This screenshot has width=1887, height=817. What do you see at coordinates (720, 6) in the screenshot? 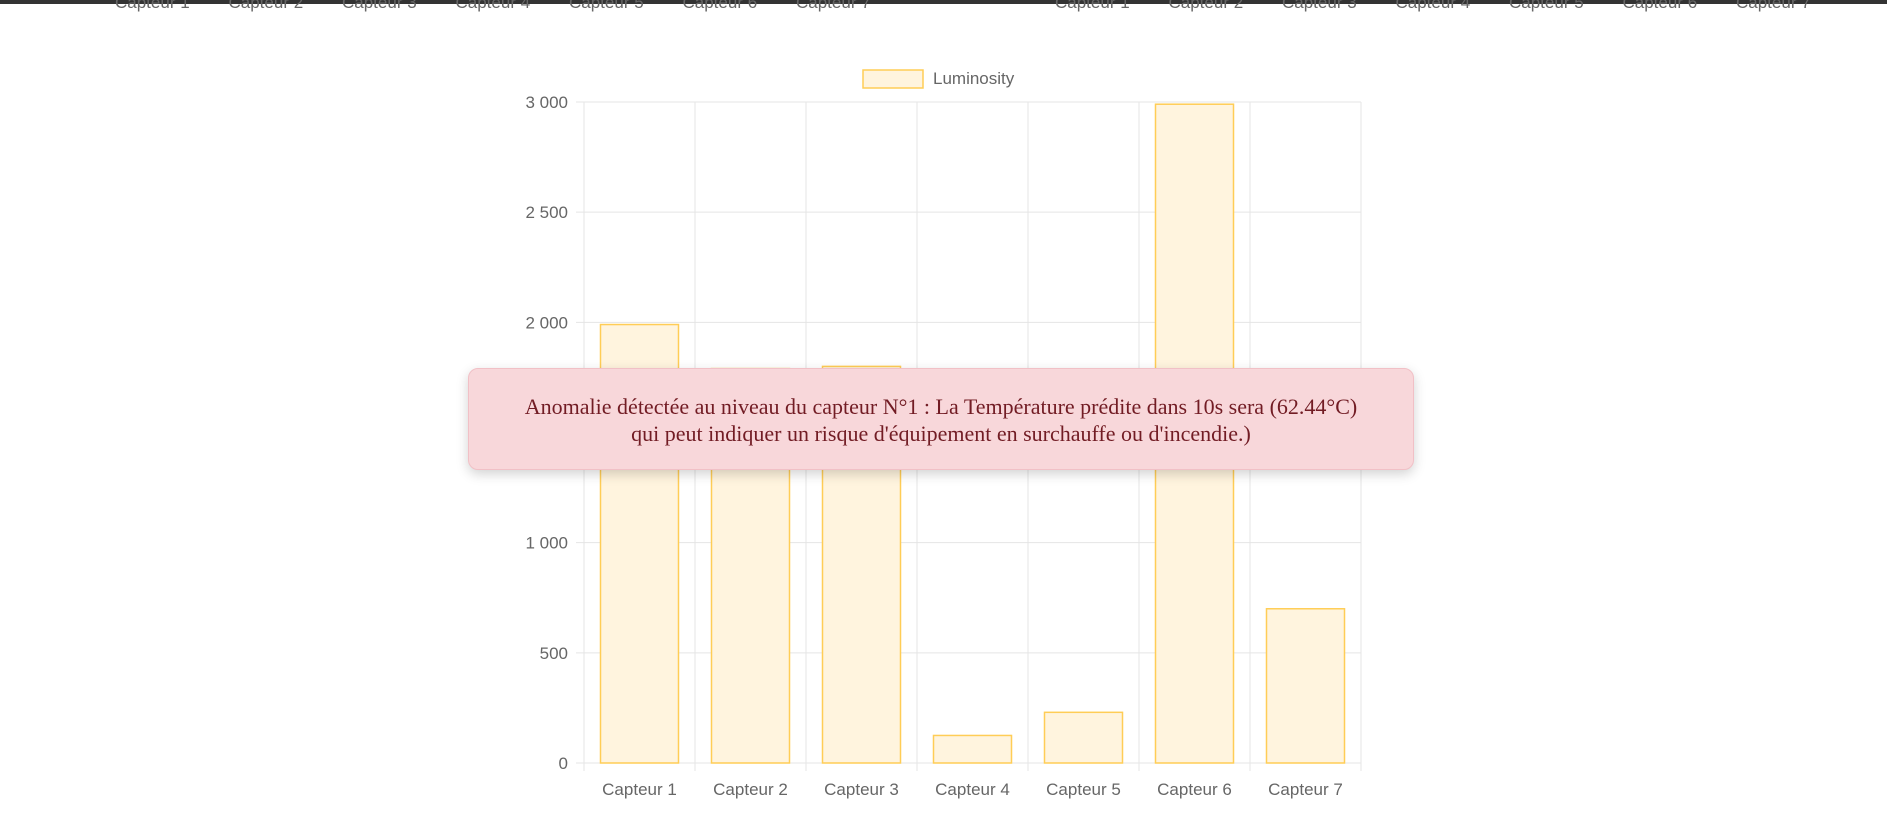
I see `top-axis-left-label: Capteur 6` at bounding box center [720, 6].